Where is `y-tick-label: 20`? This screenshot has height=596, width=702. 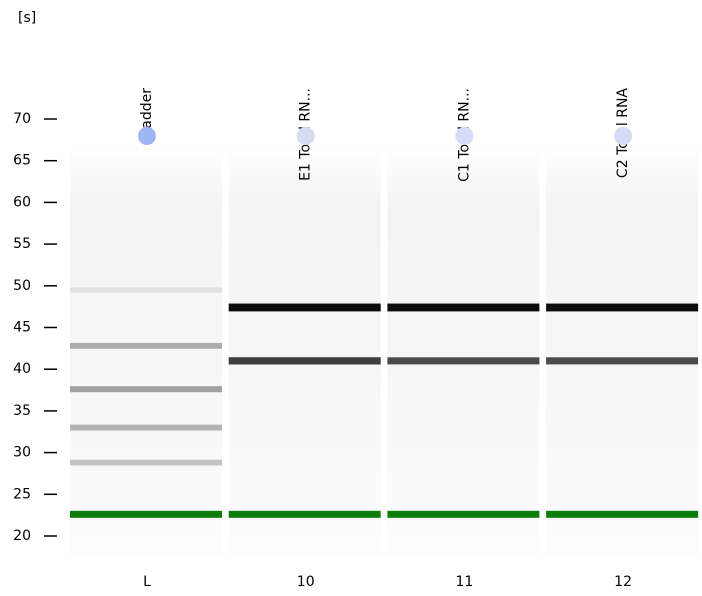 y-tick-label: 20 is located at coordinates (22, 536).